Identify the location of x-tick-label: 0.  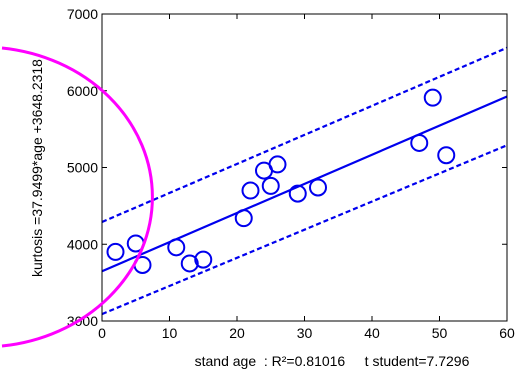
(102, 333).